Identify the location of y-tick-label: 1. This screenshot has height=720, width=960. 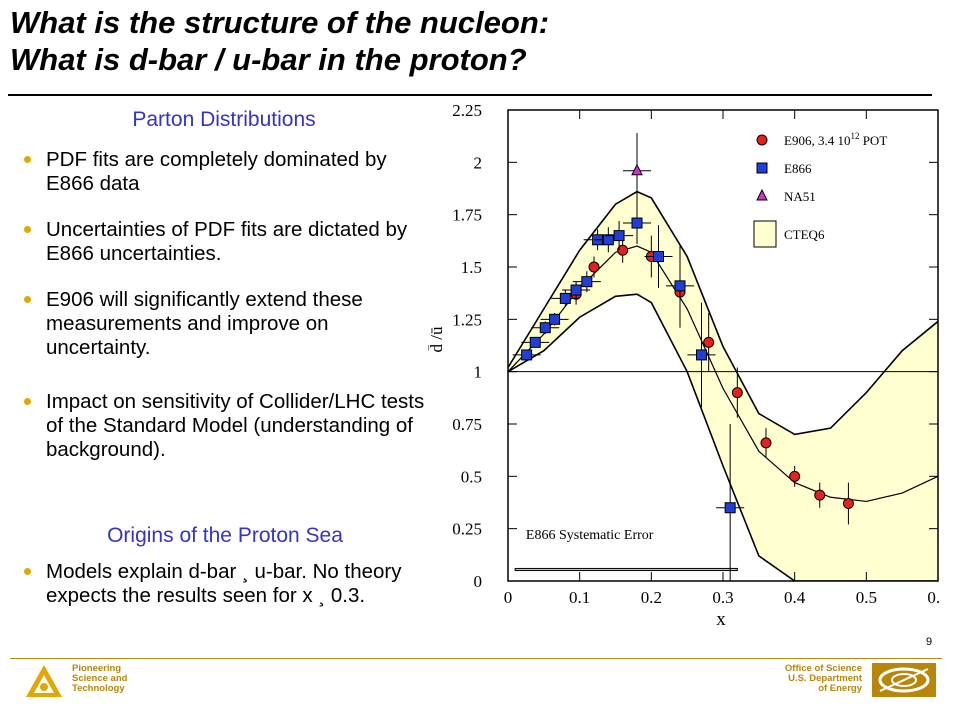
(478, 372).